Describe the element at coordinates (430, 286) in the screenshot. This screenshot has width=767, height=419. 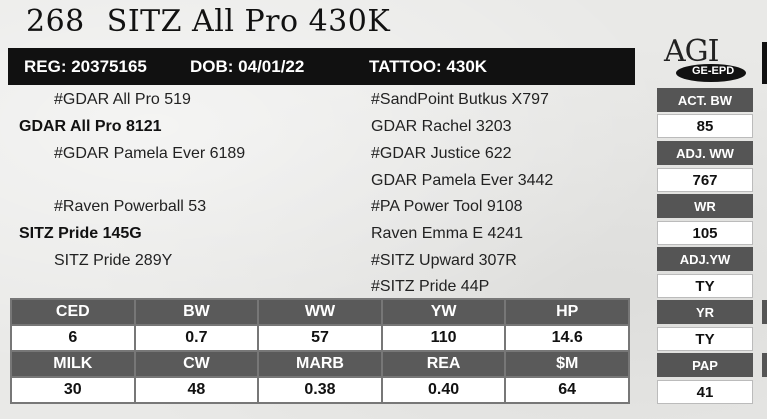
I see `pedigree-right-8: #SITZ Pride 44P` at that location.